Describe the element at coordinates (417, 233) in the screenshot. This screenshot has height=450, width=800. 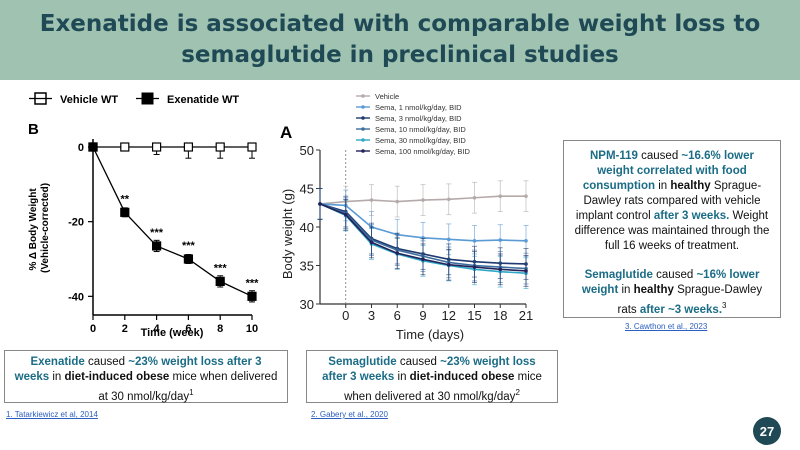
I see `semaglutide-plot-area: 0 3 6 9 12 15 18 21 30 35 40 45 50` at that location.